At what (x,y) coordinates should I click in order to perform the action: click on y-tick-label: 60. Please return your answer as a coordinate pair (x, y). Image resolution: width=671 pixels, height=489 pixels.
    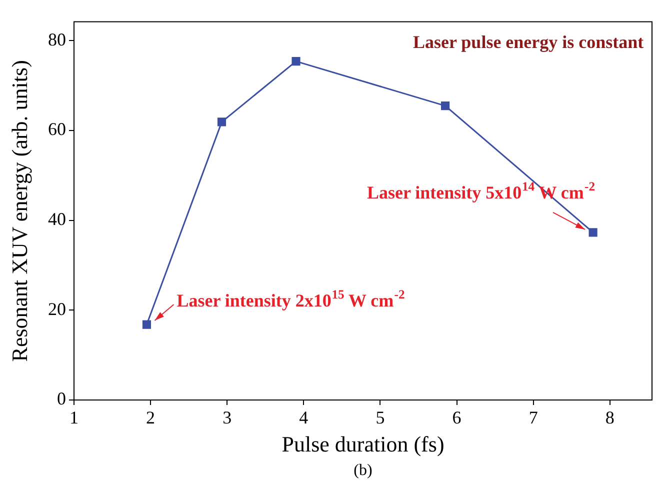
    Looking at the image, I should click on (57, 129).